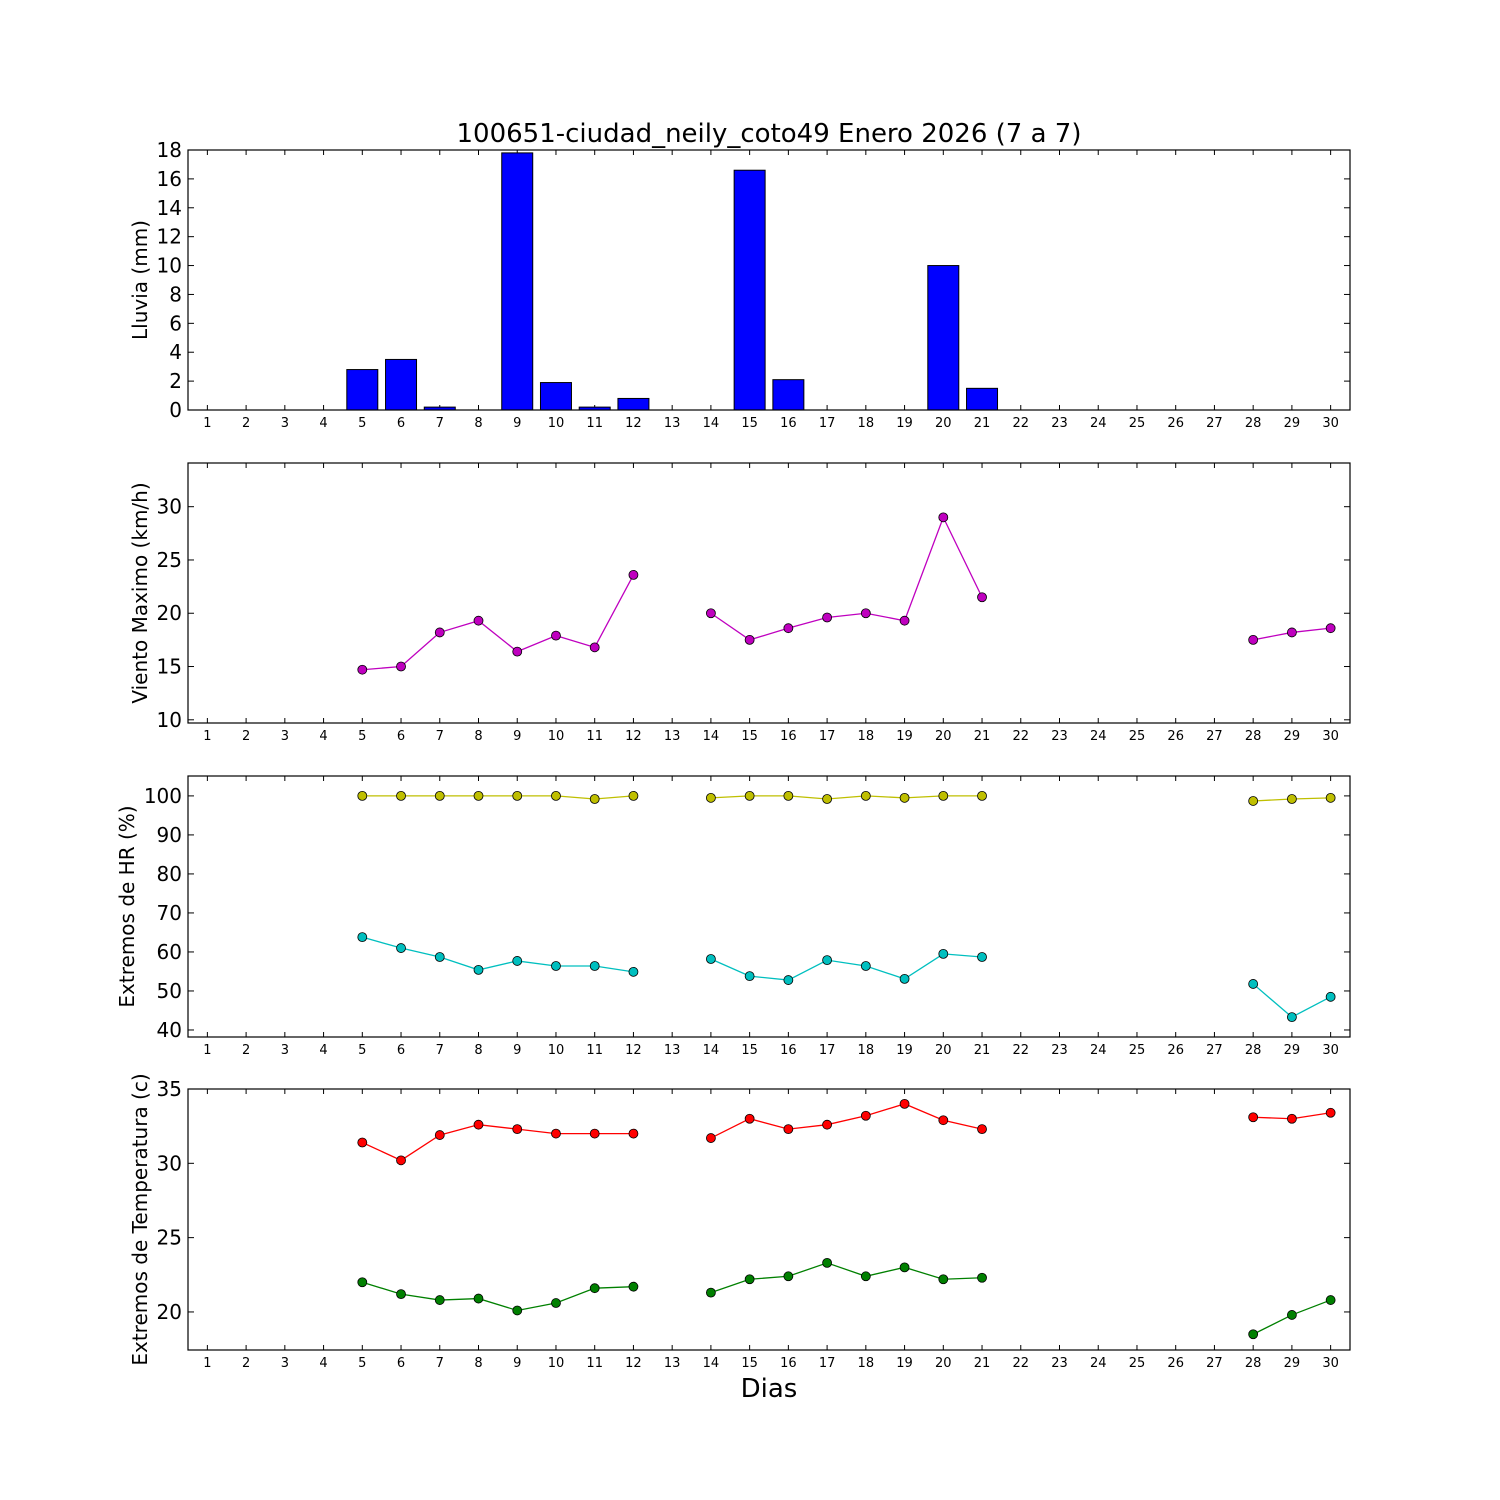 This screenshot has height=1500, width=1500. I want to click on x-tick-label: 26, so click(1175, 736).